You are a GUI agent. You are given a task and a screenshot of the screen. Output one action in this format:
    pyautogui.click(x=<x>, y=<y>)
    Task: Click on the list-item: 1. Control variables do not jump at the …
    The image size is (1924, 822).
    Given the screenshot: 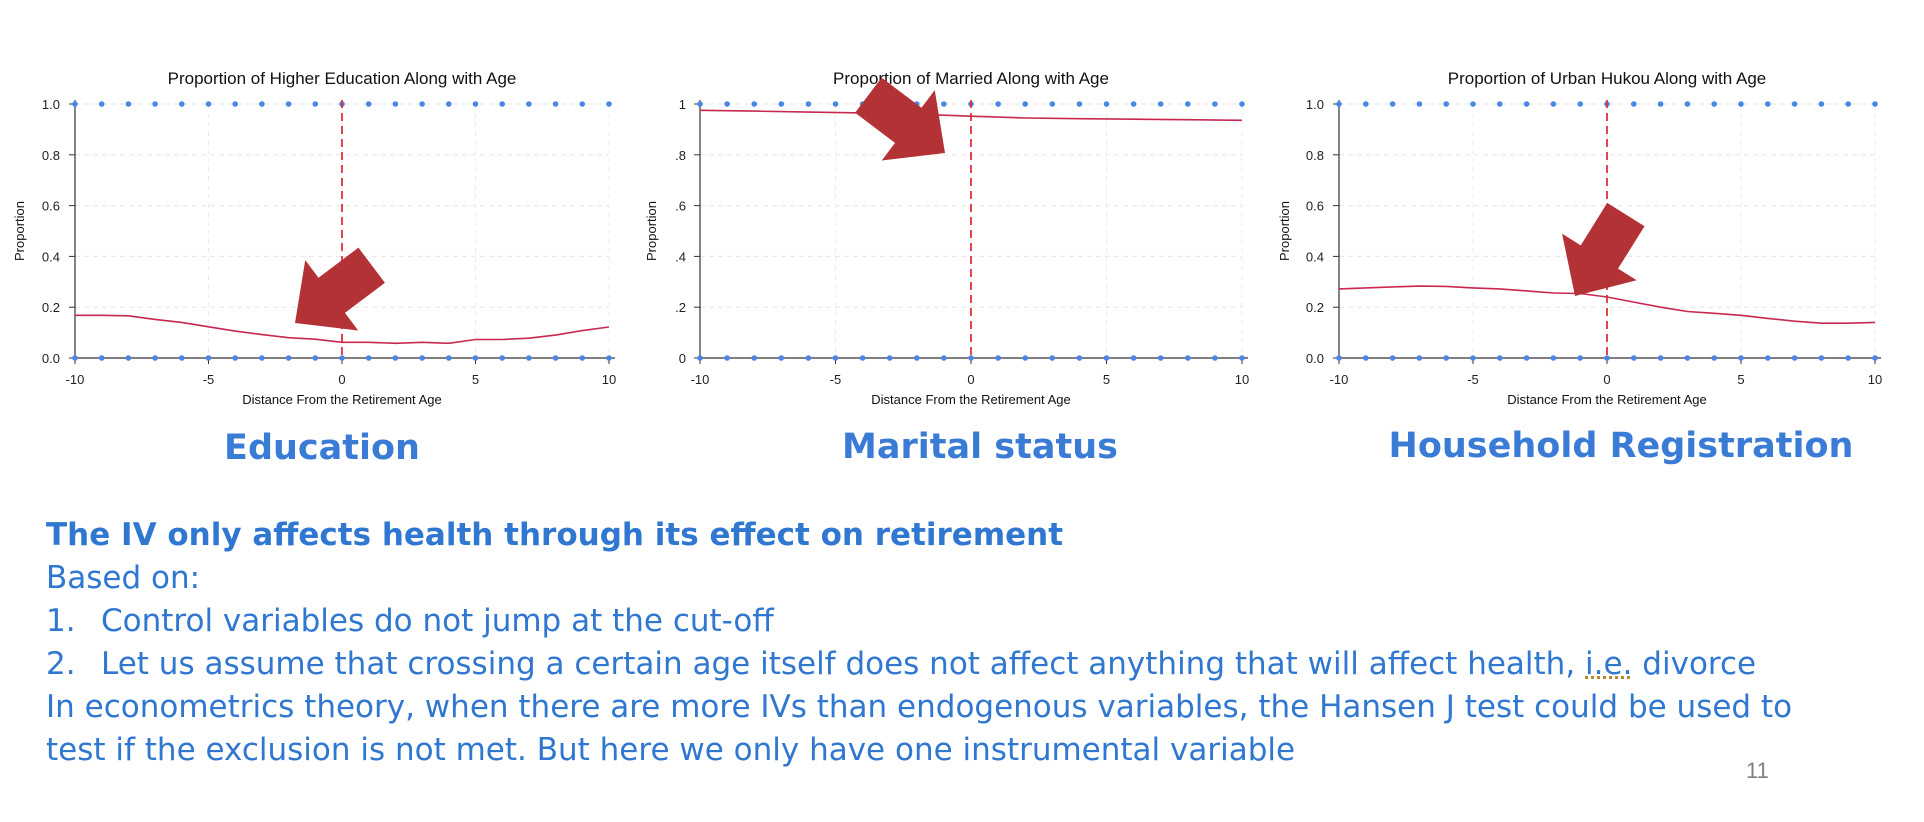 What is the action you would take?
    pyautogui.click(x=961, y=621)
    